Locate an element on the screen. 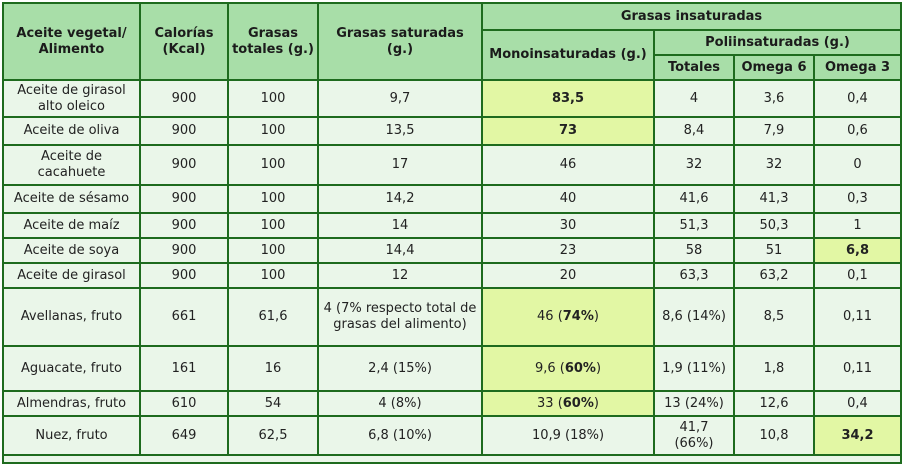  table-row: Aceite de maíz 900 100 14 30 51,3 50,3 1 is located at coordinates (452, 225).